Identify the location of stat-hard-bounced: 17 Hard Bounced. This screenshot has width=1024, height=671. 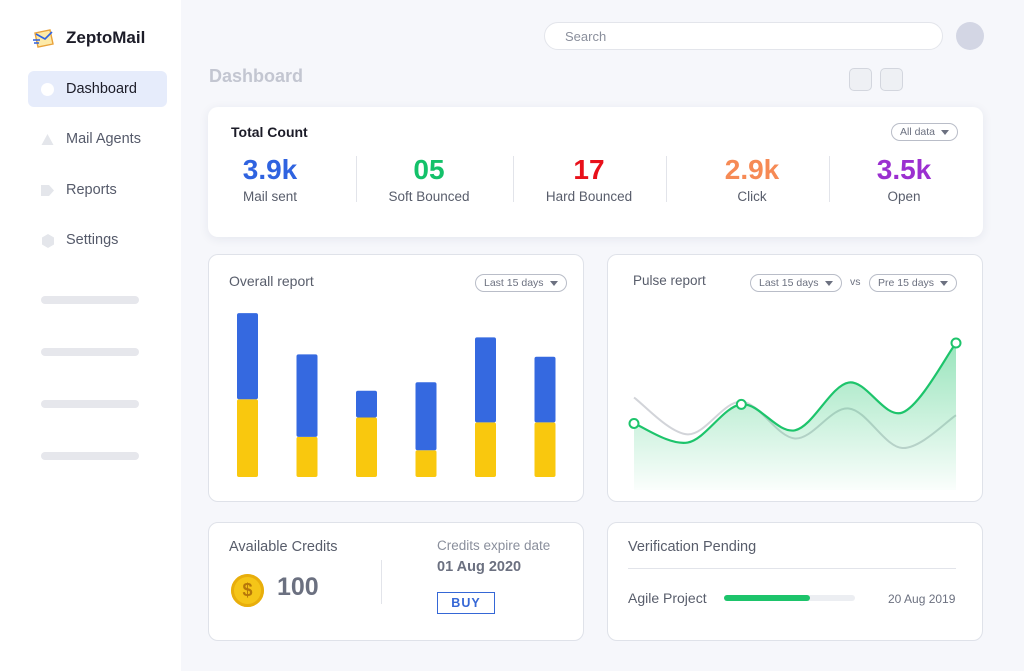
(589, 178).